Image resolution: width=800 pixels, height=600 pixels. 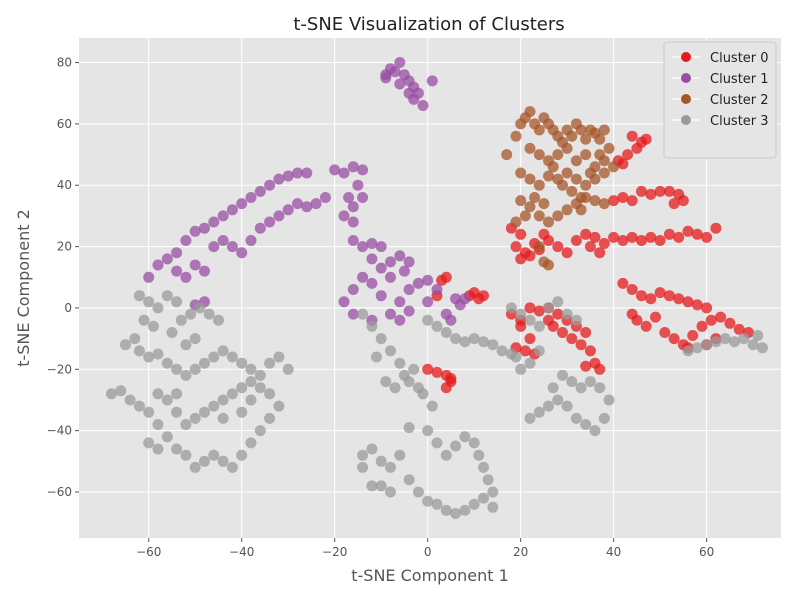 What do you see at coordinates (720, 100) in the screenshot?
I see `legend-box` at bounding box center [720, 100].